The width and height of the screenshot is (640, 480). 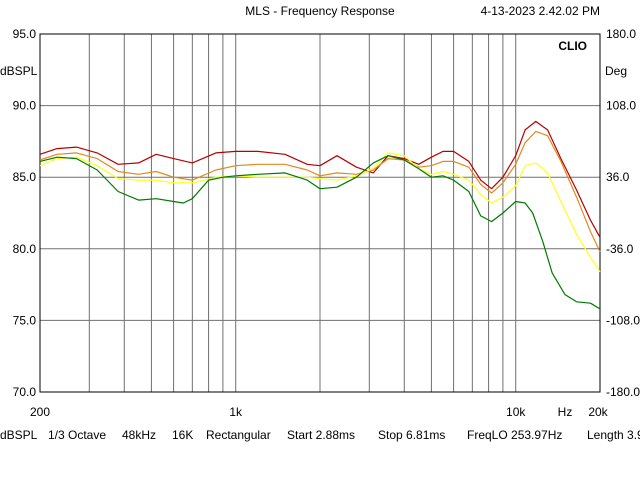 What do you see at coordinates (19, 435) in the screenshot?
I see `footer-item: dBSPL` at bounding box center [19, 435].